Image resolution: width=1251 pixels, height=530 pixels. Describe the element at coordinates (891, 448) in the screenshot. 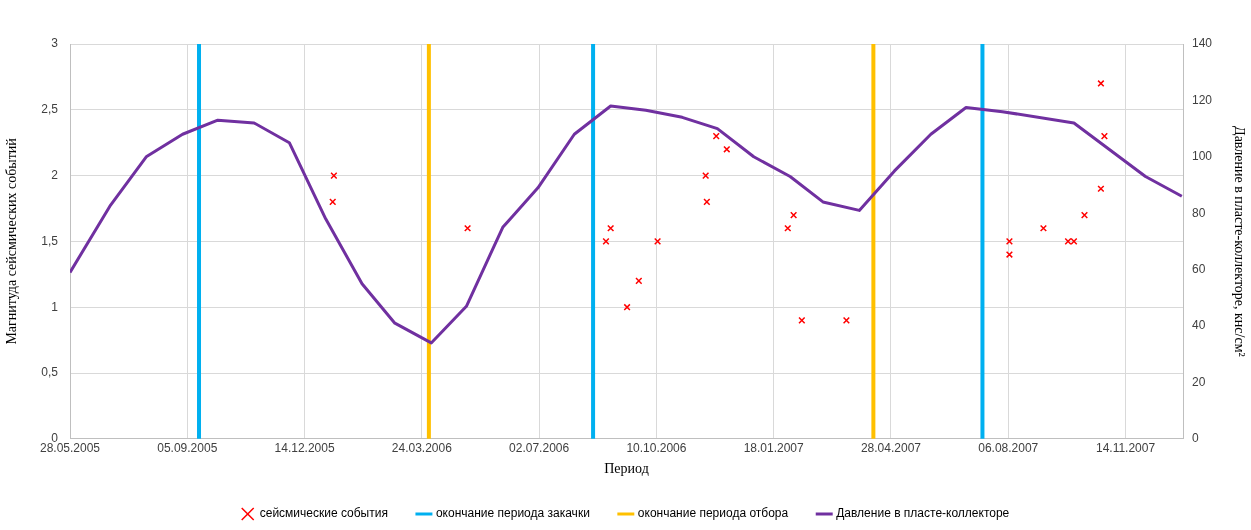

I see `x-tick-label: 28.04.2007` at that location.